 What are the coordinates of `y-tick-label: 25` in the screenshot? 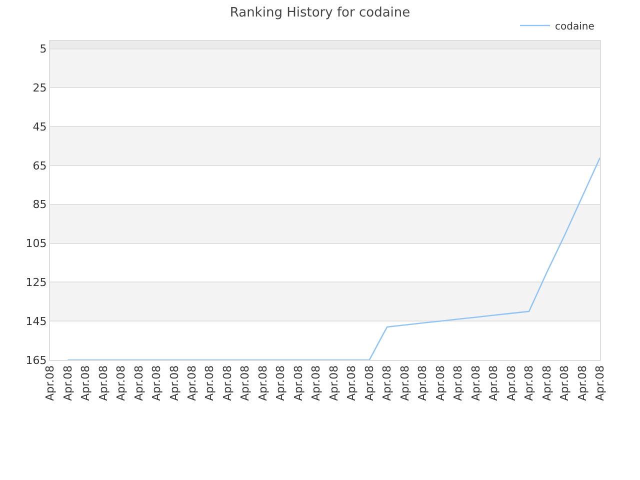 It's located at (39, 88).